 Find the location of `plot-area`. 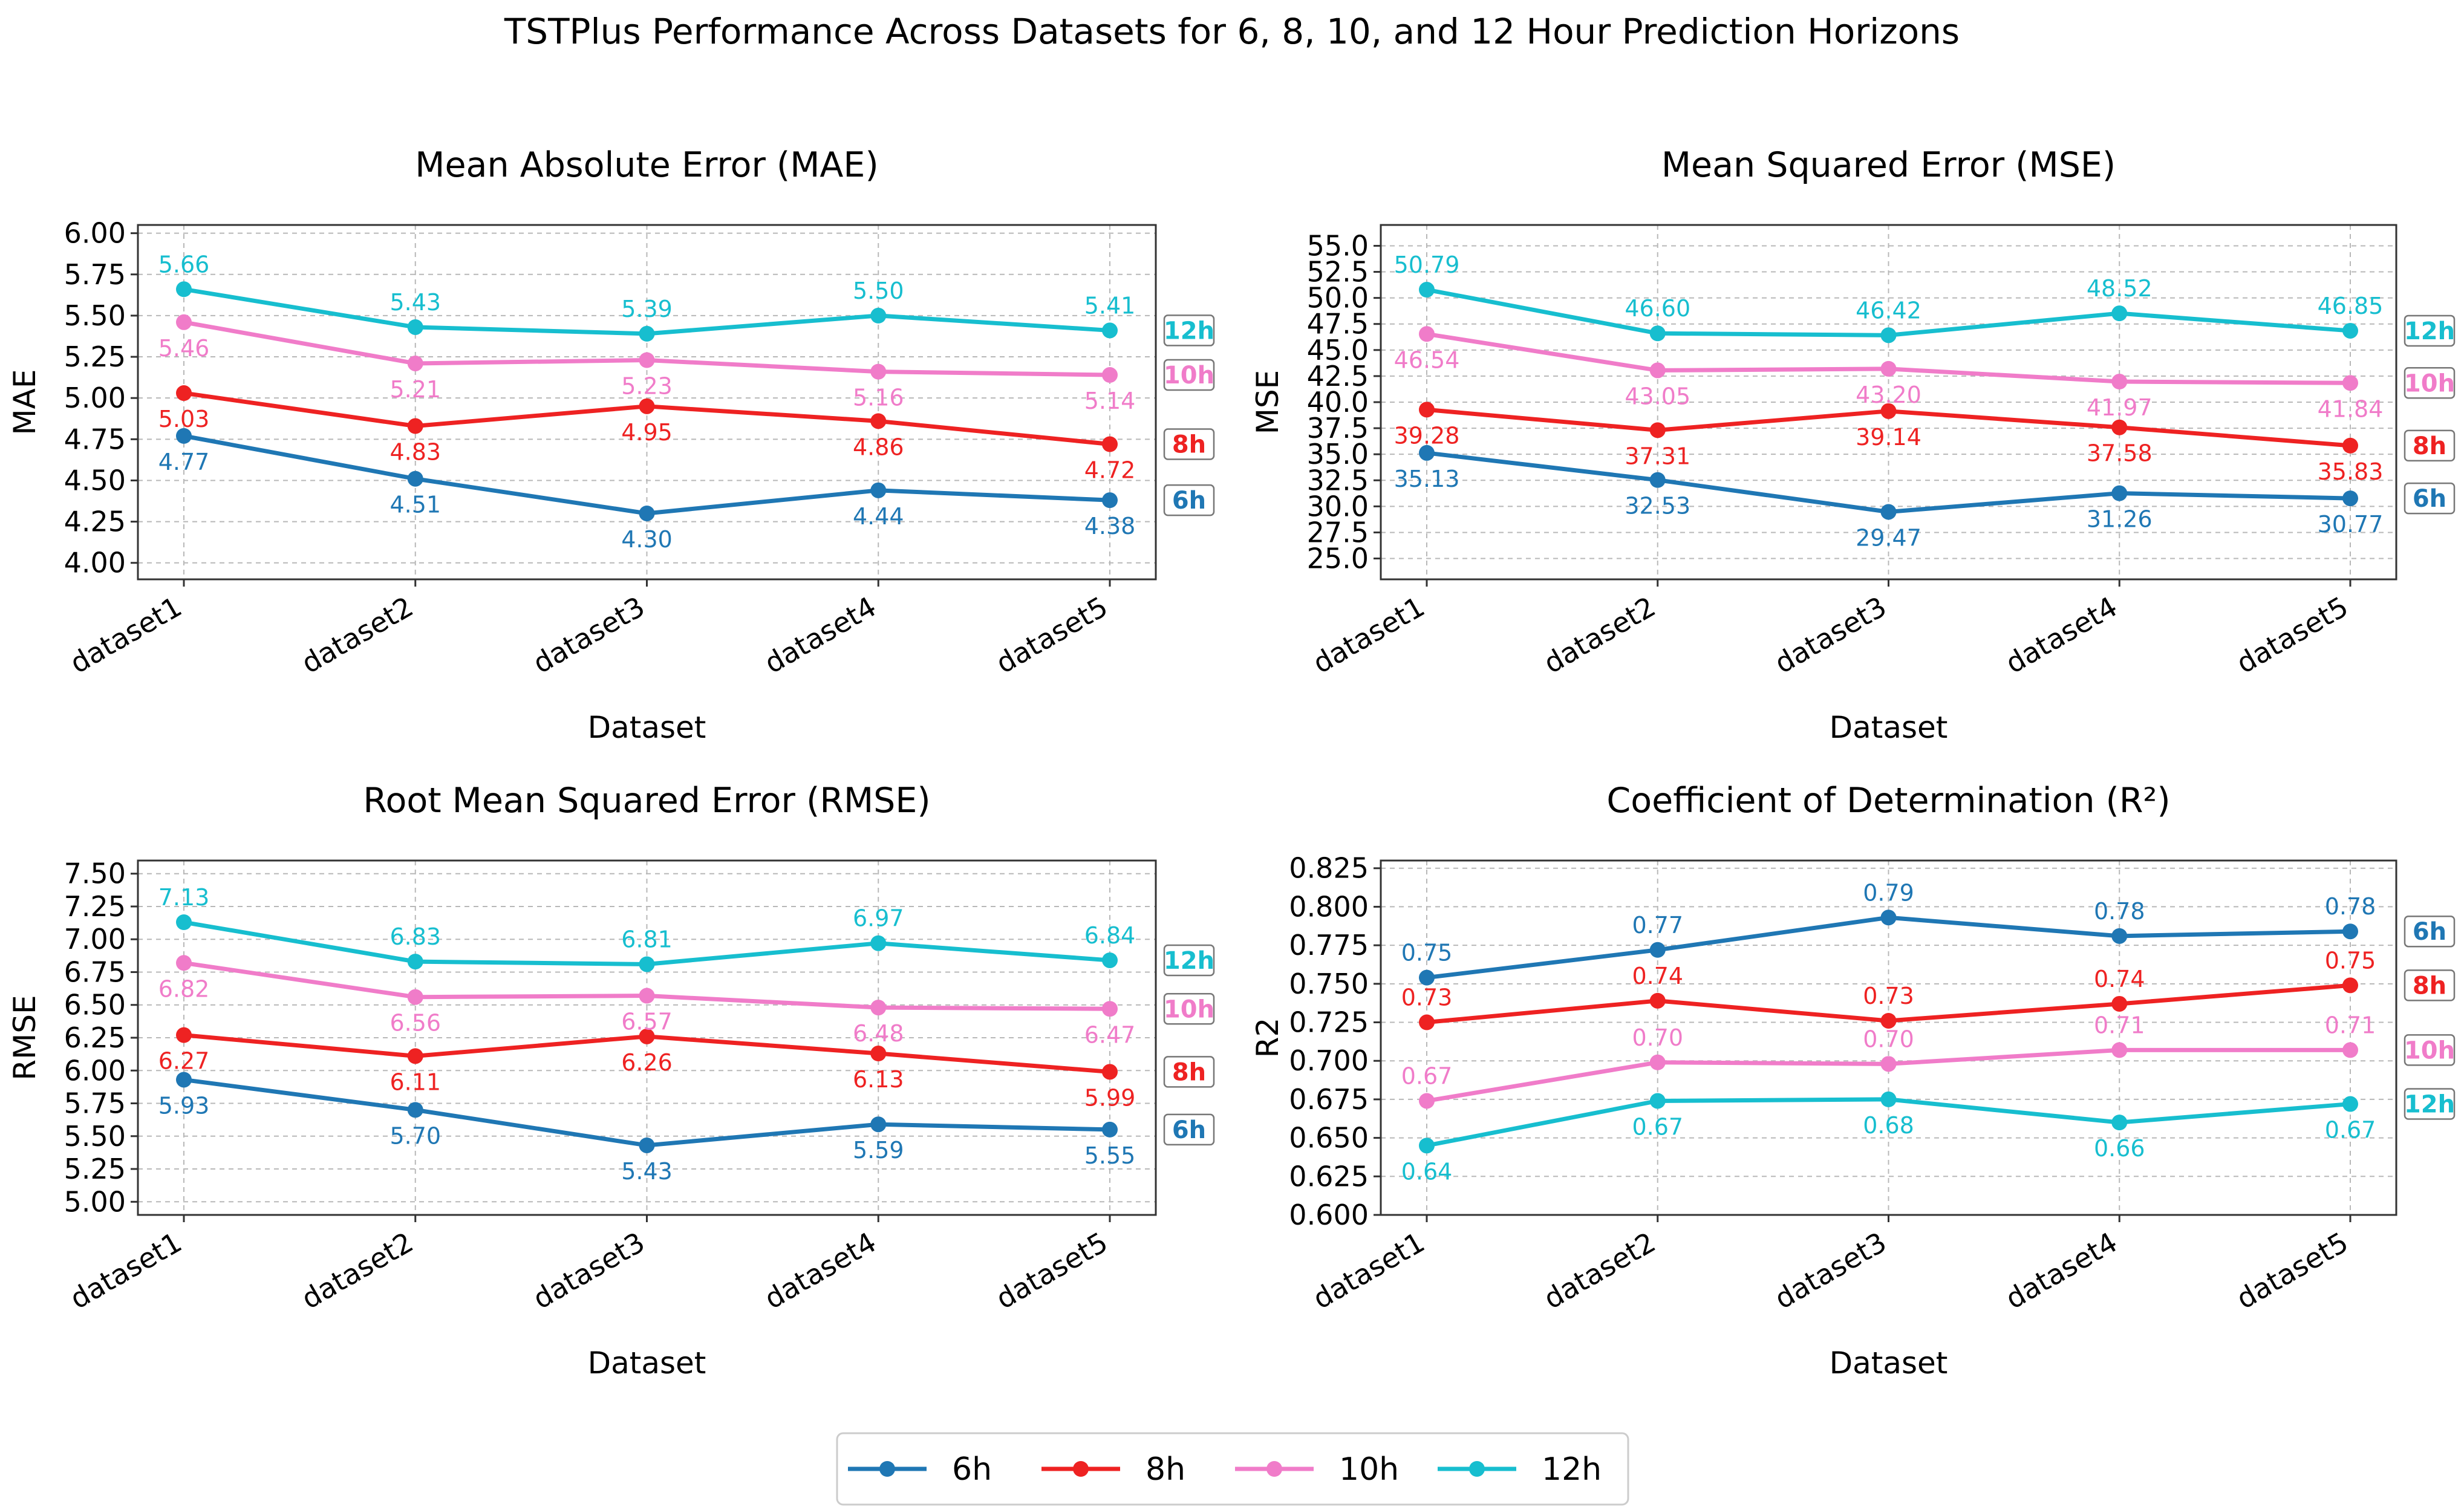

plot-area is located at coordinates (647, 403).